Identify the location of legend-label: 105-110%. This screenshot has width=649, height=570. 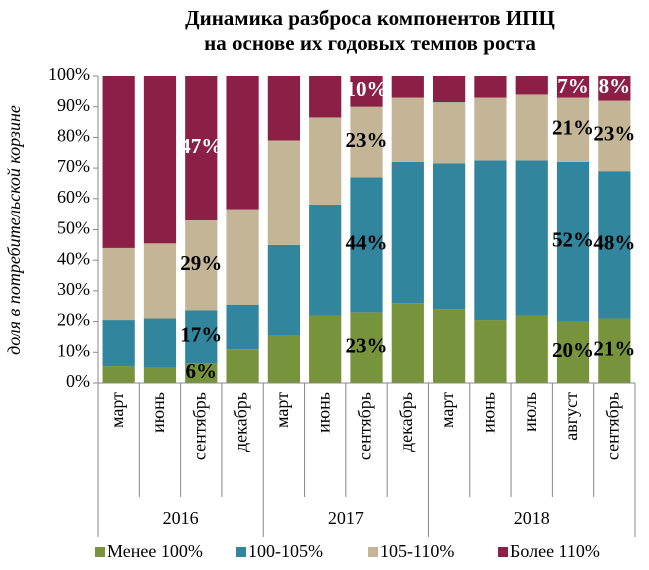
(417, 551).